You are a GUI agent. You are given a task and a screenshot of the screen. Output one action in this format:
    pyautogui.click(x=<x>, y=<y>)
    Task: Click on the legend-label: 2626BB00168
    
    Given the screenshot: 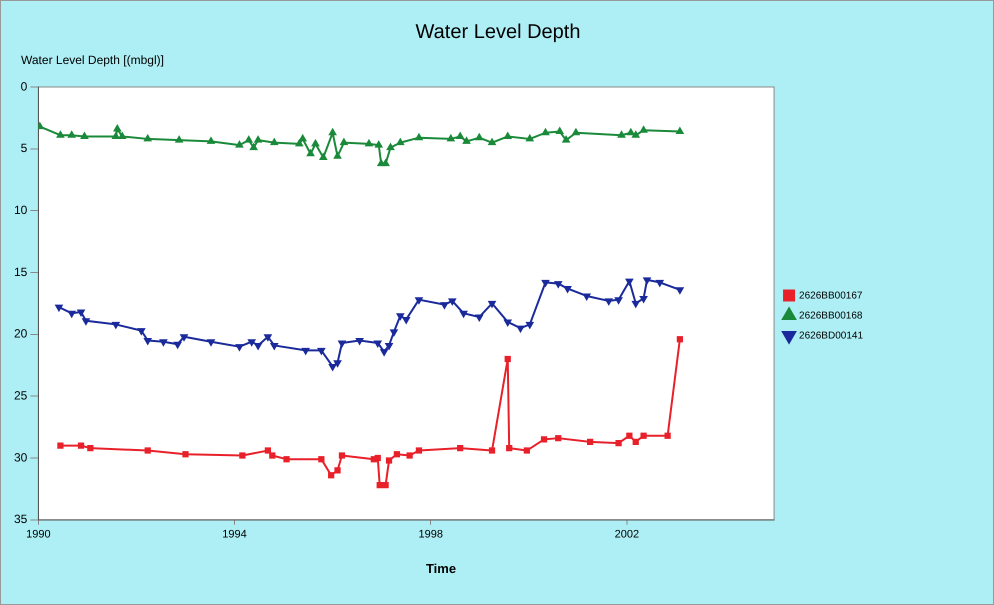 What is the action you would take?
    pyautogui.click(x=831, y=316)
    